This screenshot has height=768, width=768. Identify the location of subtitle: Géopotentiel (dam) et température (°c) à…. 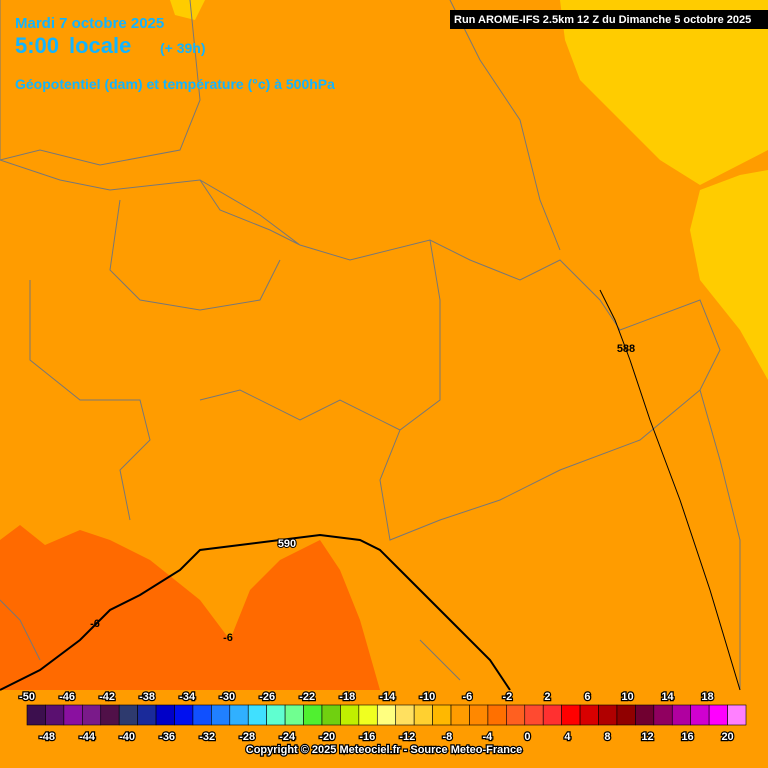
(175, 84).